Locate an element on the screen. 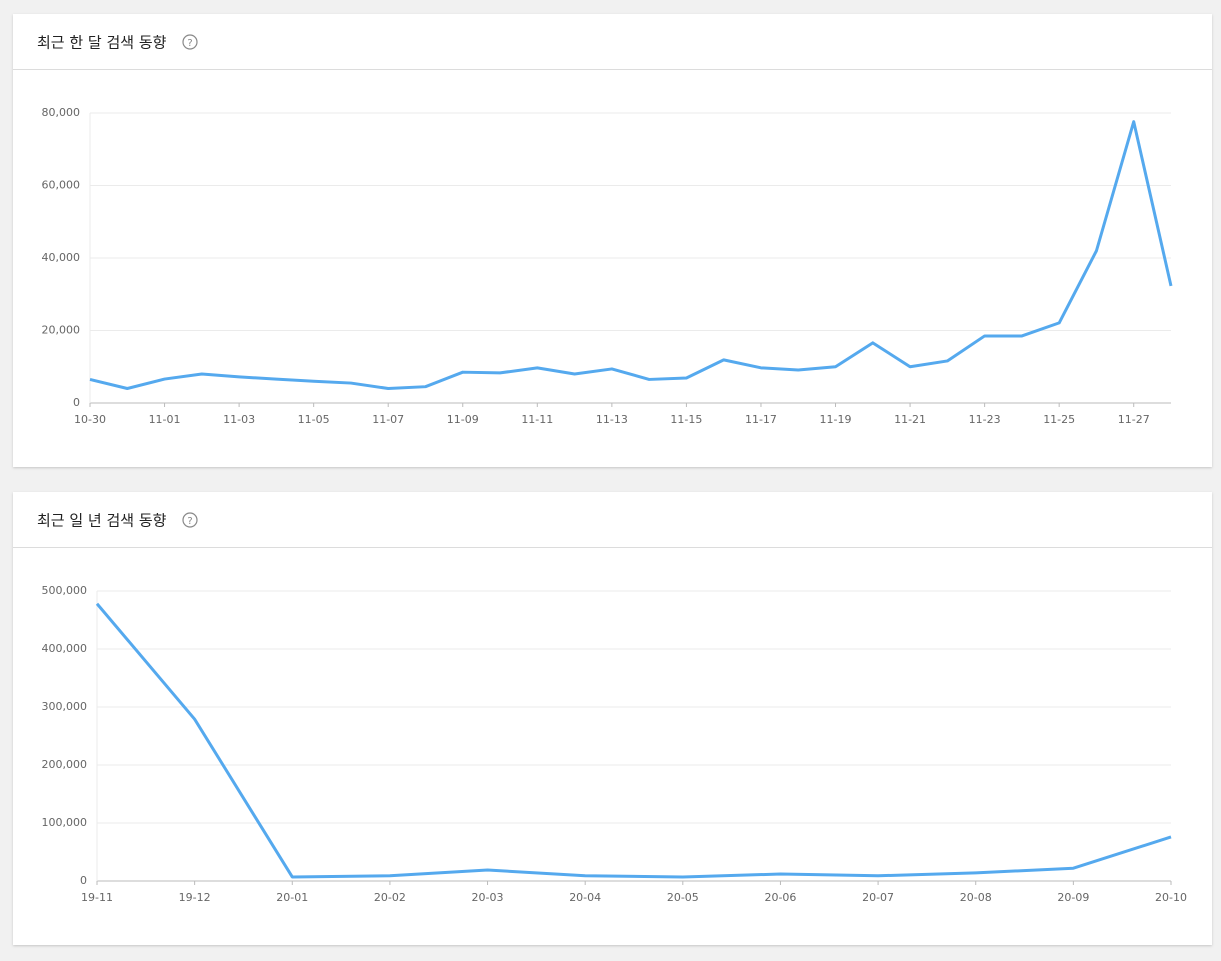 Image resolution: width=1221 pixels, height=961 pixels. x-tick-label: 20-06 is located at coordinates (780, 897).